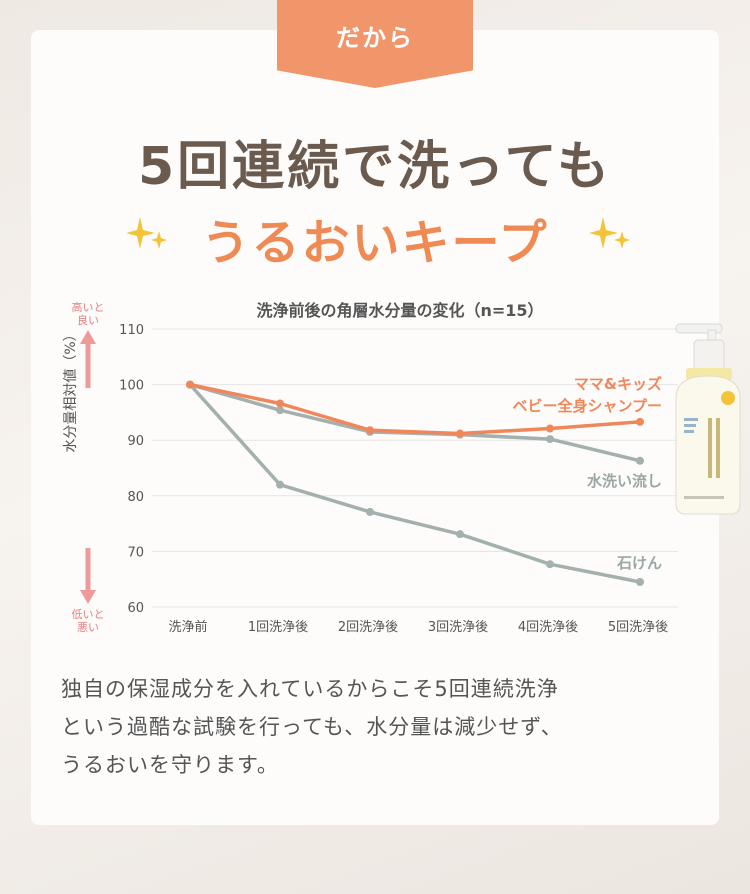 The height and width of the screenshot is (894, 750). What do you see at coordinates (88, 597) in the screenshot?
I see `down-arrow-icon` at bounding box center [88, 597].